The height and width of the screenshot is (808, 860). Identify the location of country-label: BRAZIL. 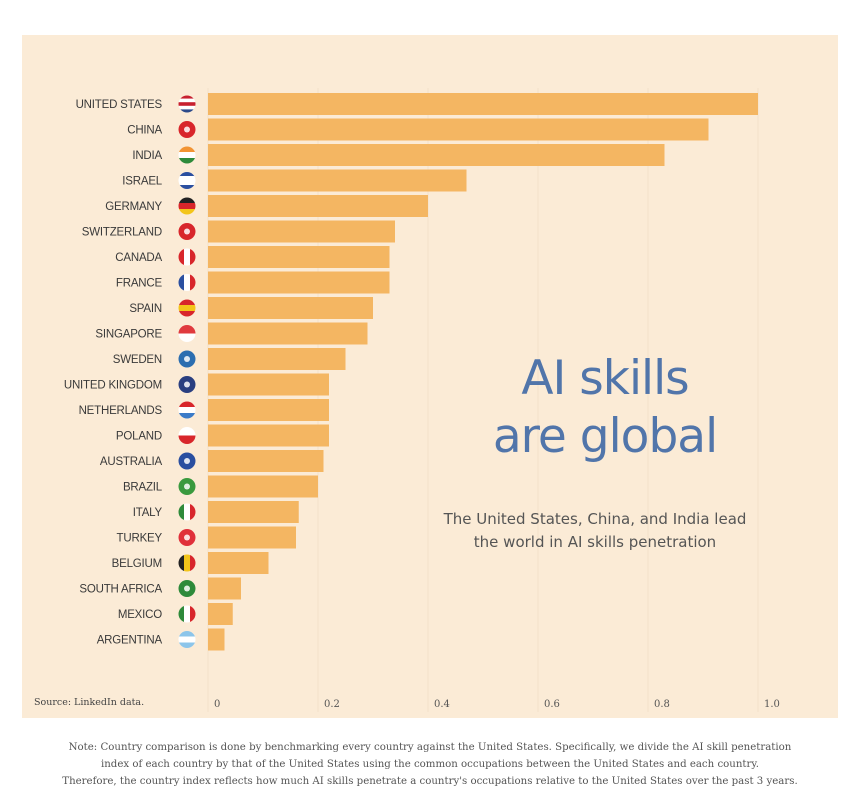
(143, 488).